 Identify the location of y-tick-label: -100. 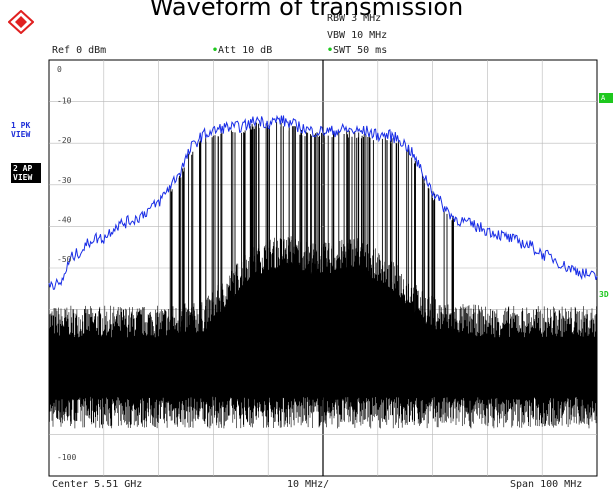
(66, 457).